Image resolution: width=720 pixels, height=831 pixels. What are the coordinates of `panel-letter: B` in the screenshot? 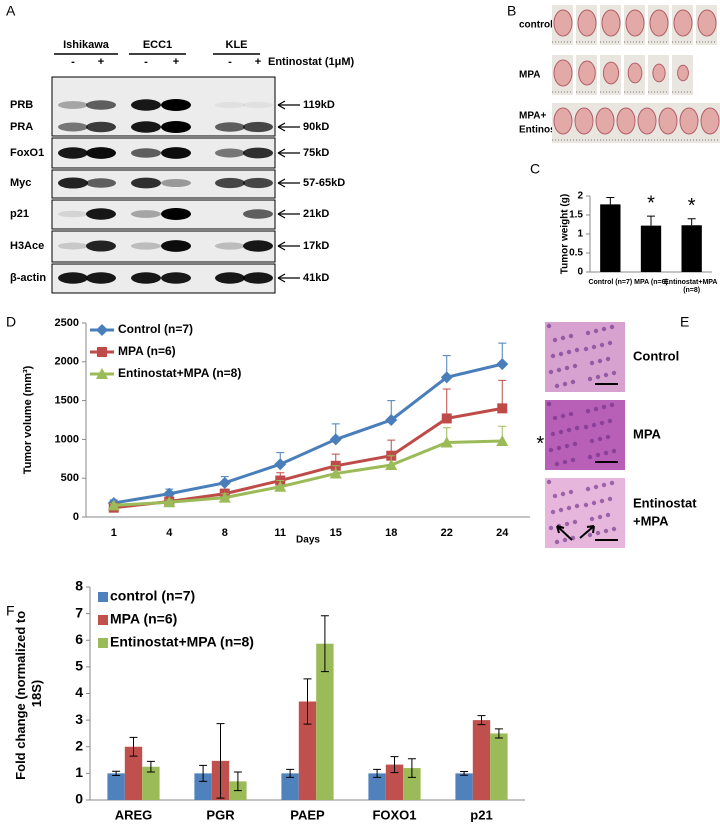 It's located at (511, 11).